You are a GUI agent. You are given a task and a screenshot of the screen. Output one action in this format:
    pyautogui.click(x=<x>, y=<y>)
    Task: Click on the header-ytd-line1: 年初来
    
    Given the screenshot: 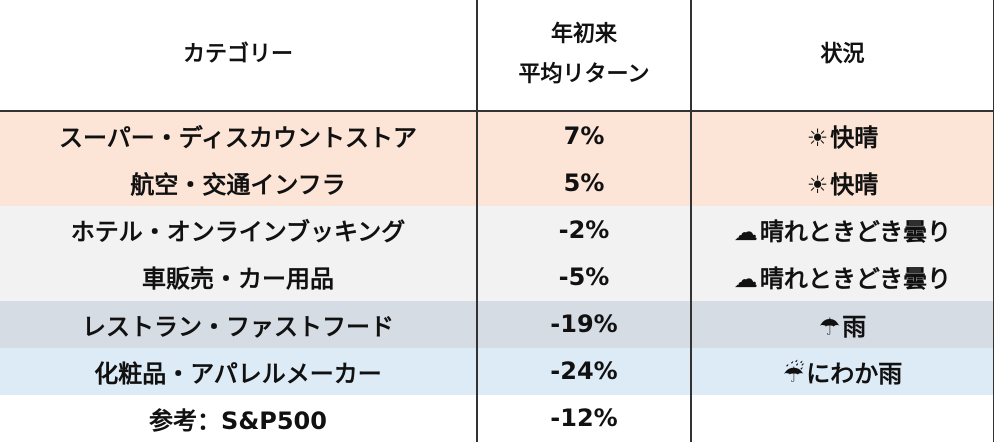 What is the action you would take?
    pyautogui.click(x=583, y=34)
    